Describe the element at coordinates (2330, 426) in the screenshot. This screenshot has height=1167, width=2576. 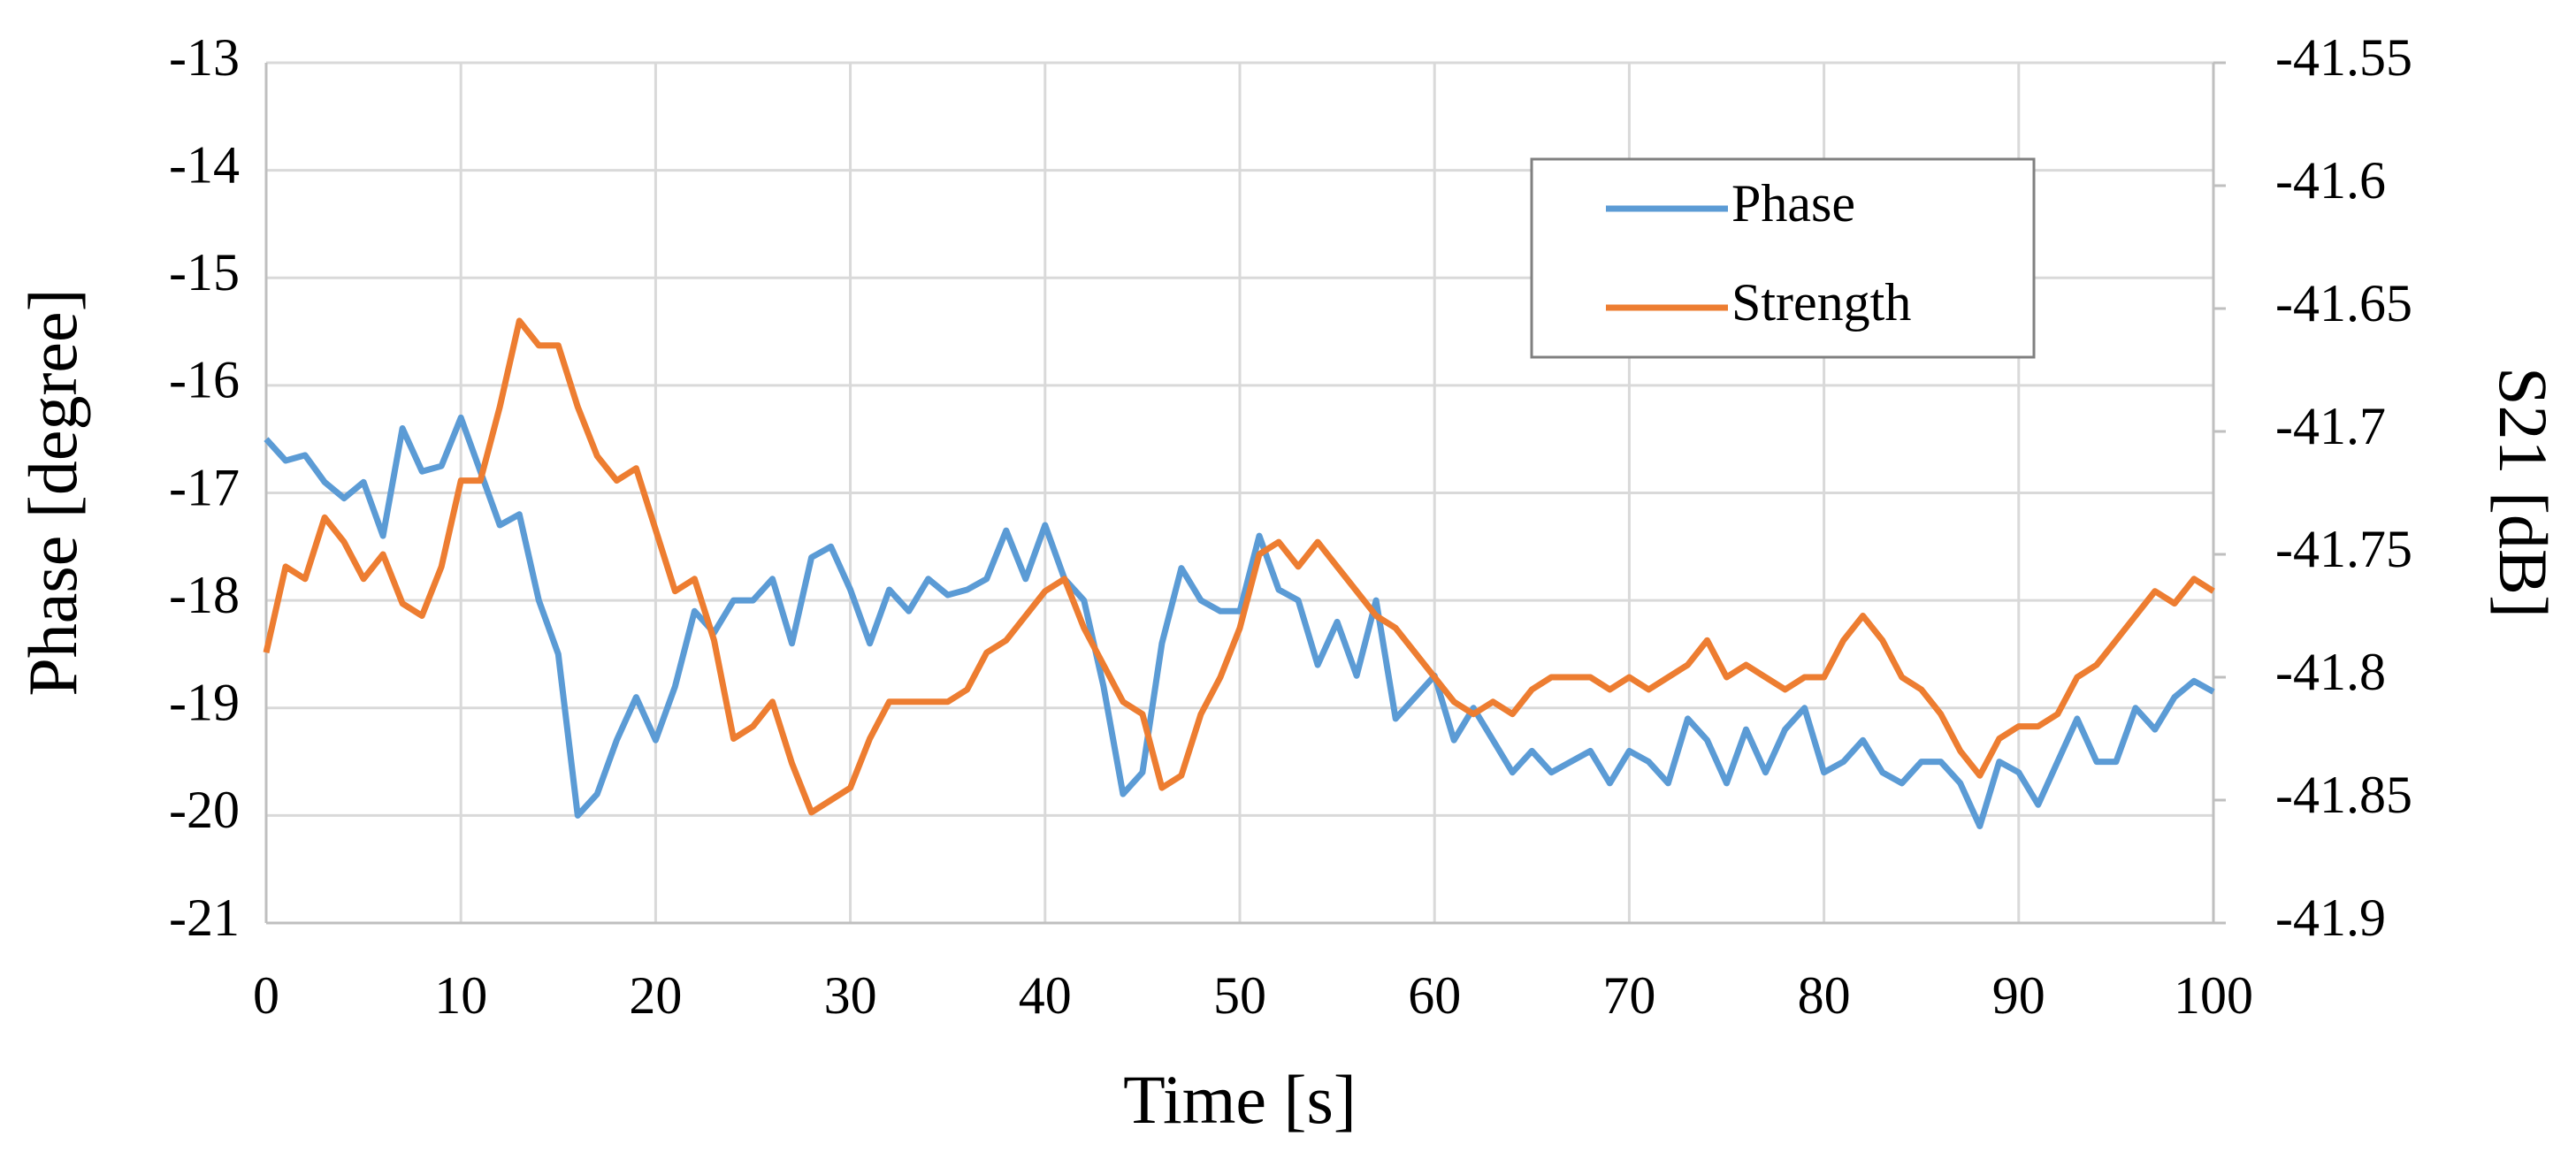
I see `y2-tick-label: -41.7` at that location.